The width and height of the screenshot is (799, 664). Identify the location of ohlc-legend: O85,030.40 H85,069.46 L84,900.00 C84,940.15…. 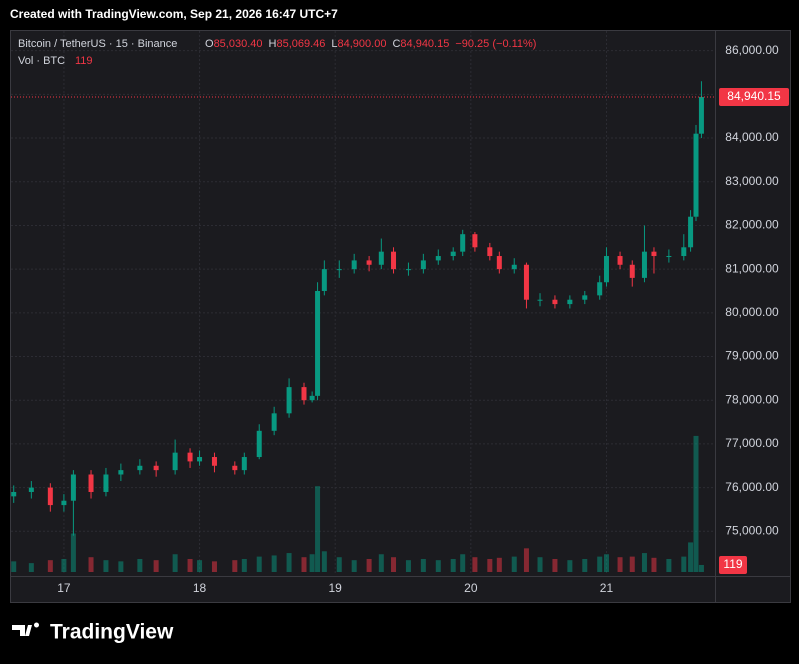
(370, 44).